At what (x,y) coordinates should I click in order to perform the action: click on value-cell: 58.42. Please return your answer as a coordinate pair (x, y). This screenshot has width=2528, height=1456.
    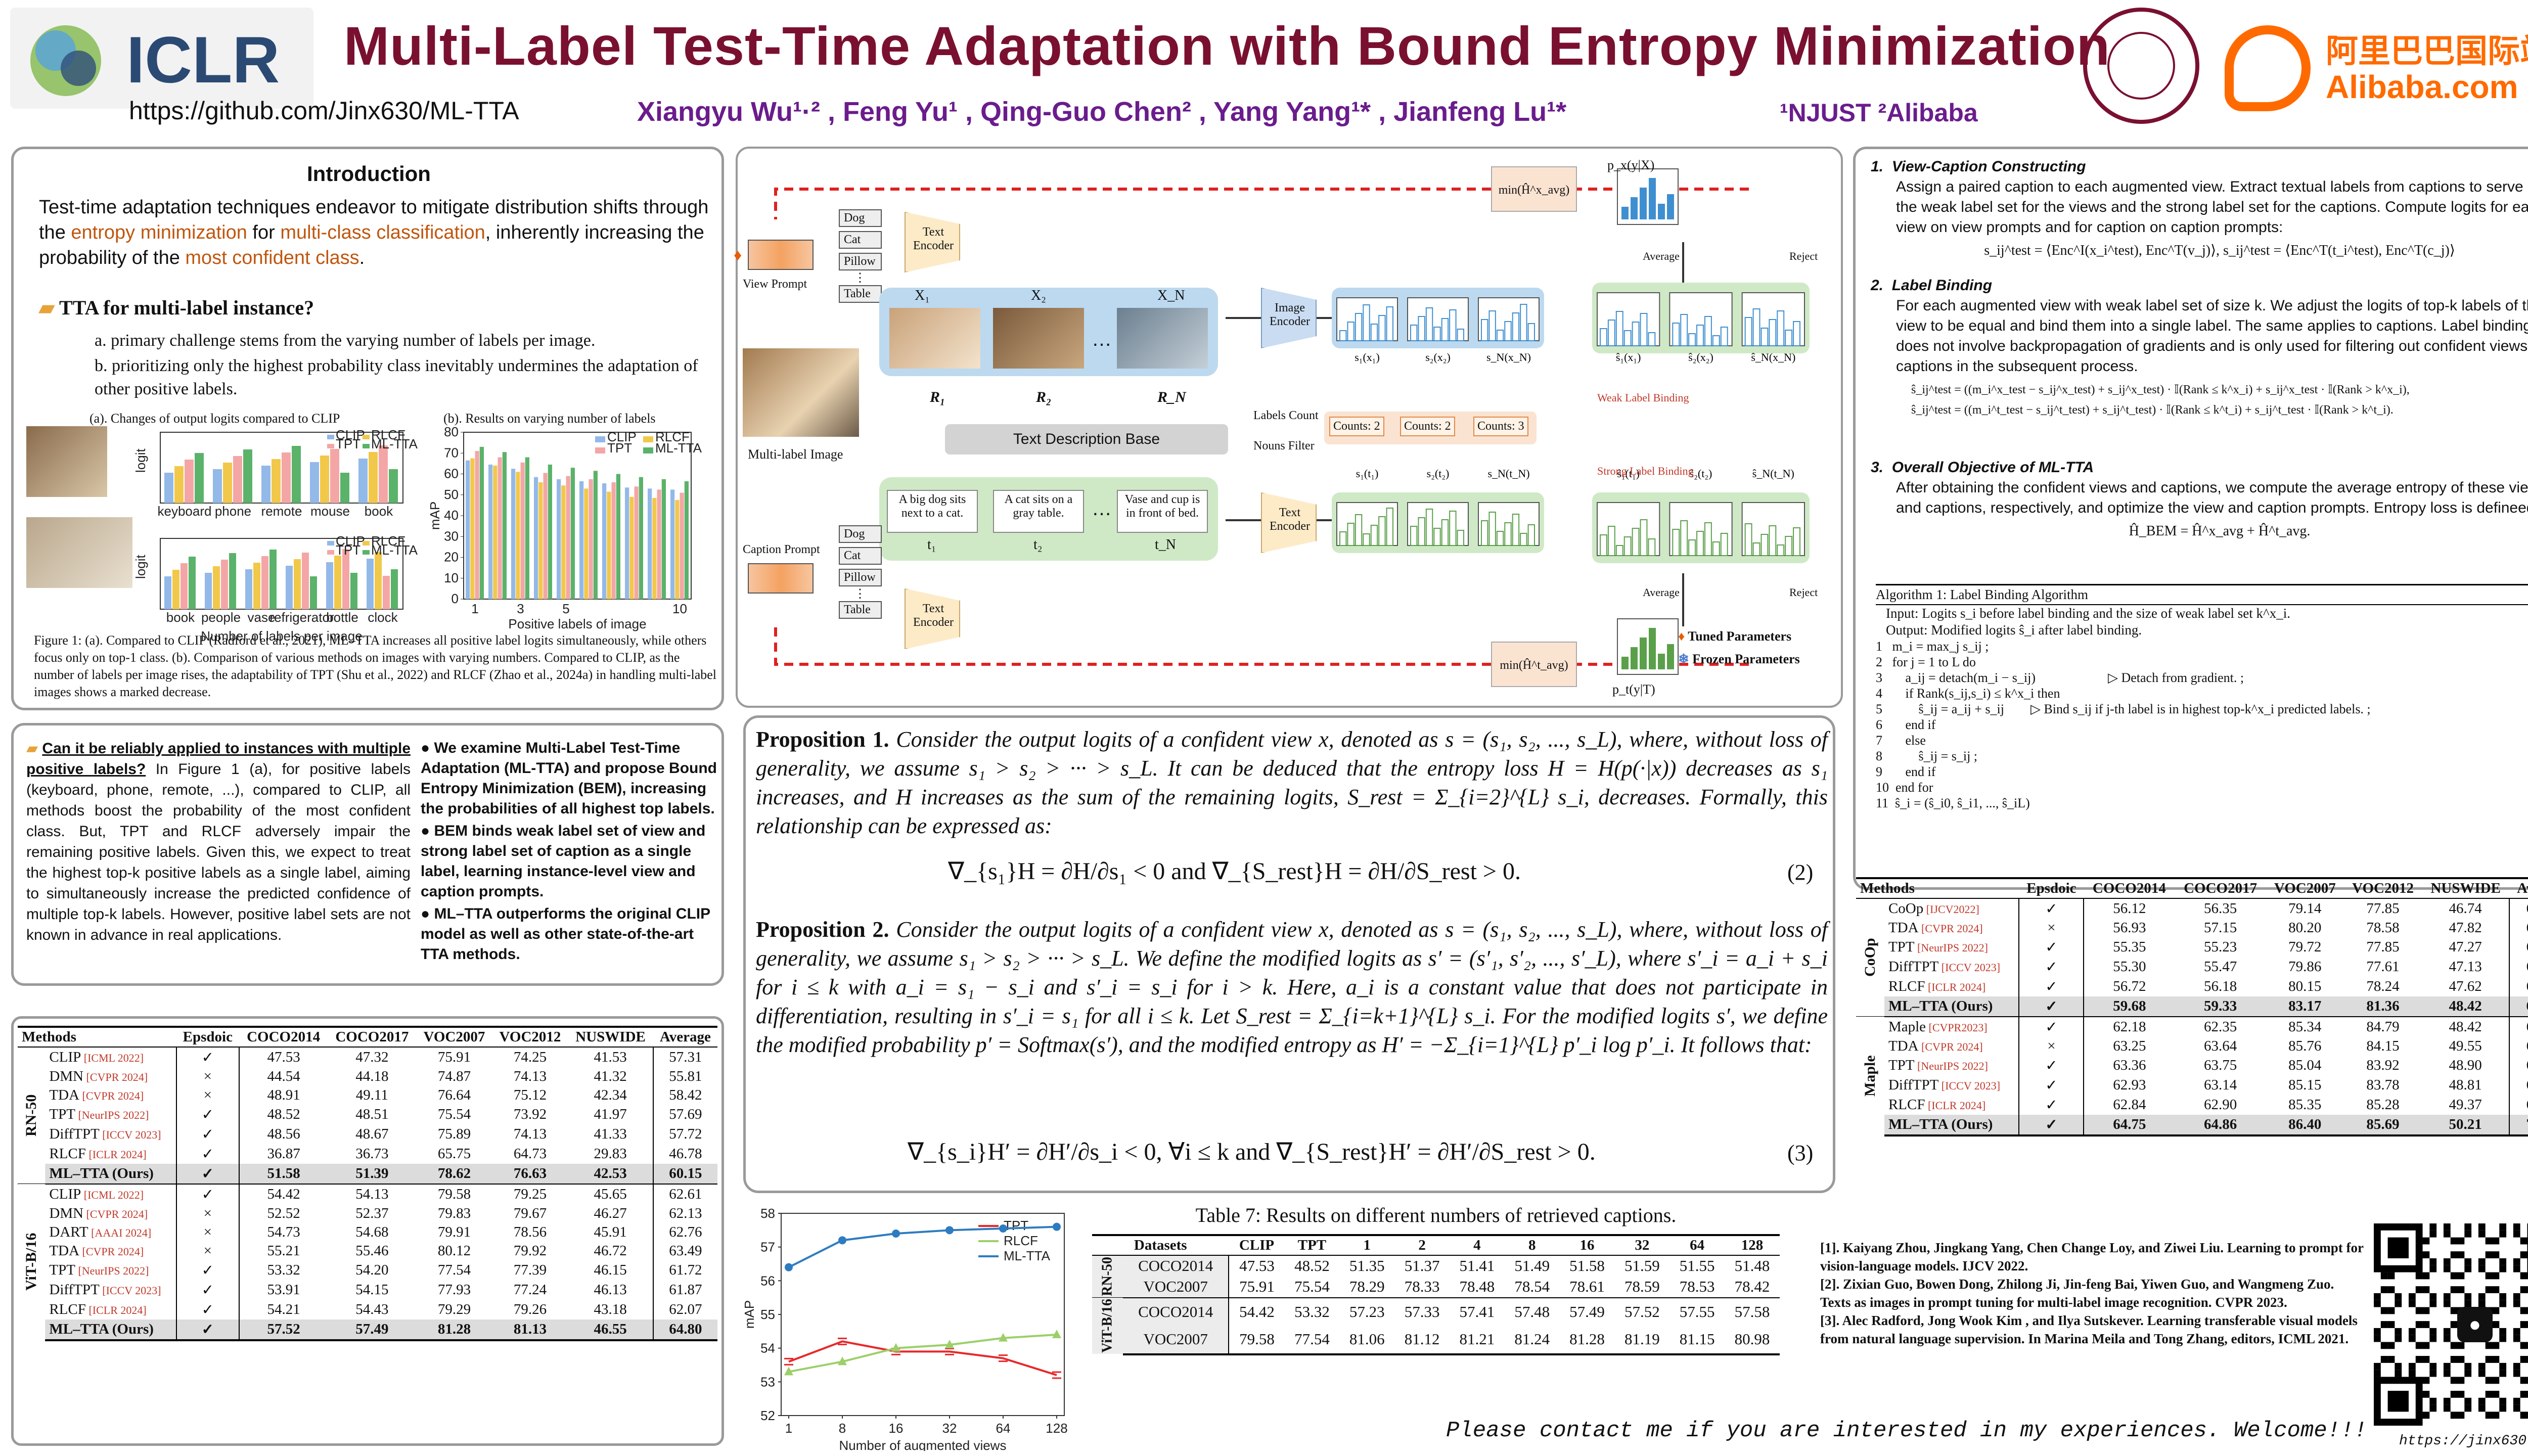
    Looking at the image, I should click on (685, 1095).